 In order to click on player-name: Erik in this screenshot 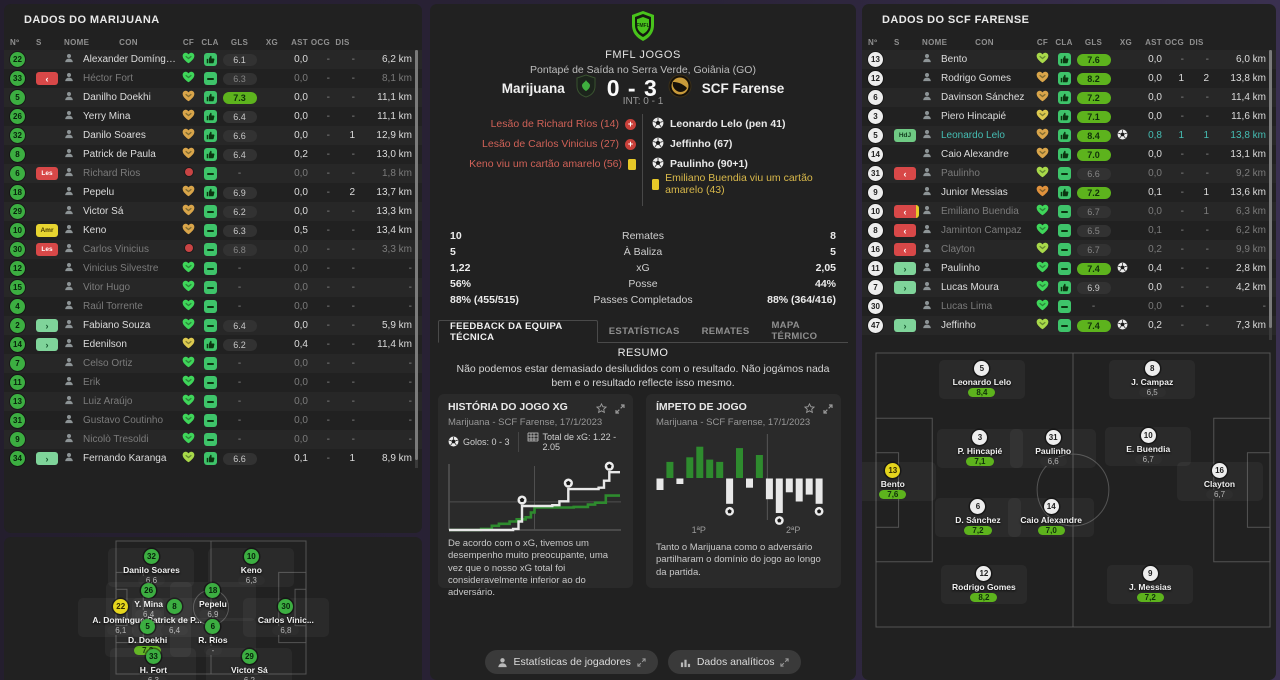, I will do `click(92, 382)`.